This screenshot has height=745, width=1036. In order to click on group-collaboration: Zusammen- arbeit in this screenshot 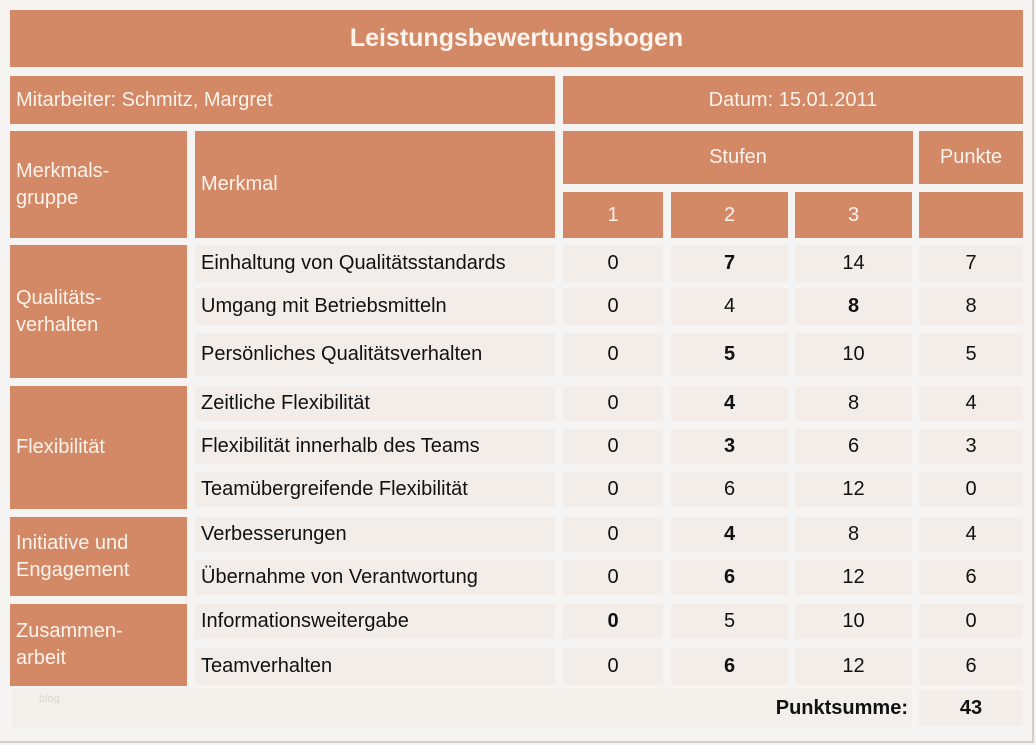, I will do `click(98, 645)`.